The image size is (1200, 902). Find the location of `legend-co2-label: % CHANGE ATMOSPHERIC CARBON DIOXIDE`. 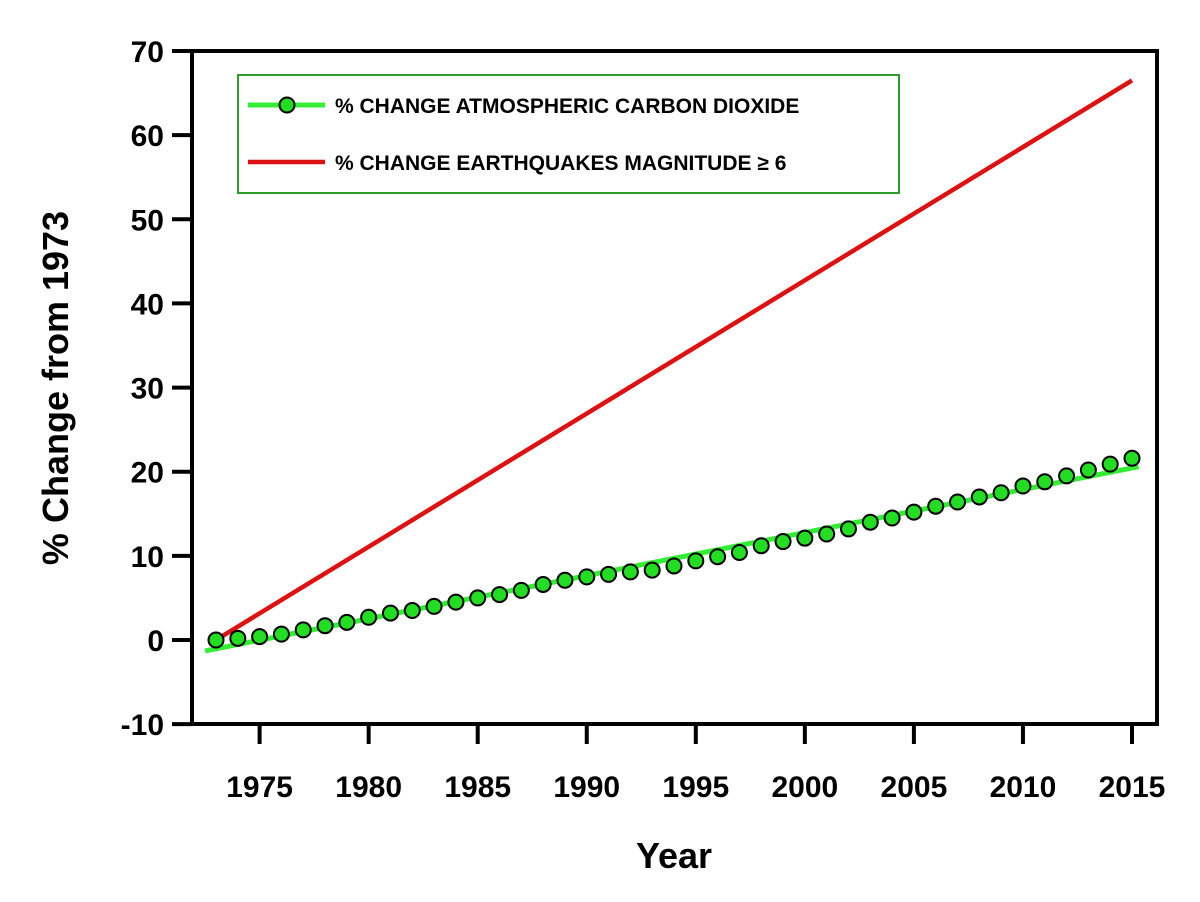

legend-co2-label: % CHANGE ATMOSPHERIC CARBON DIOXIDE is located at coordinates (567, 106).